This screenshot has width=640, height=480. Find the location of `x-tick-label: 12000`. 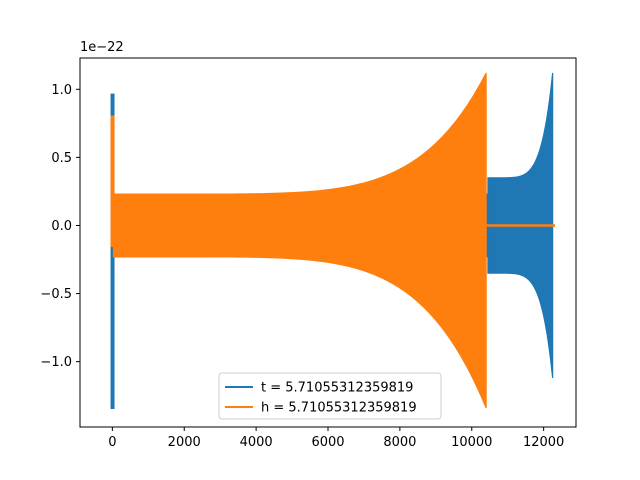

x-tick-label: 12000 is located at coordinates (543, 442).